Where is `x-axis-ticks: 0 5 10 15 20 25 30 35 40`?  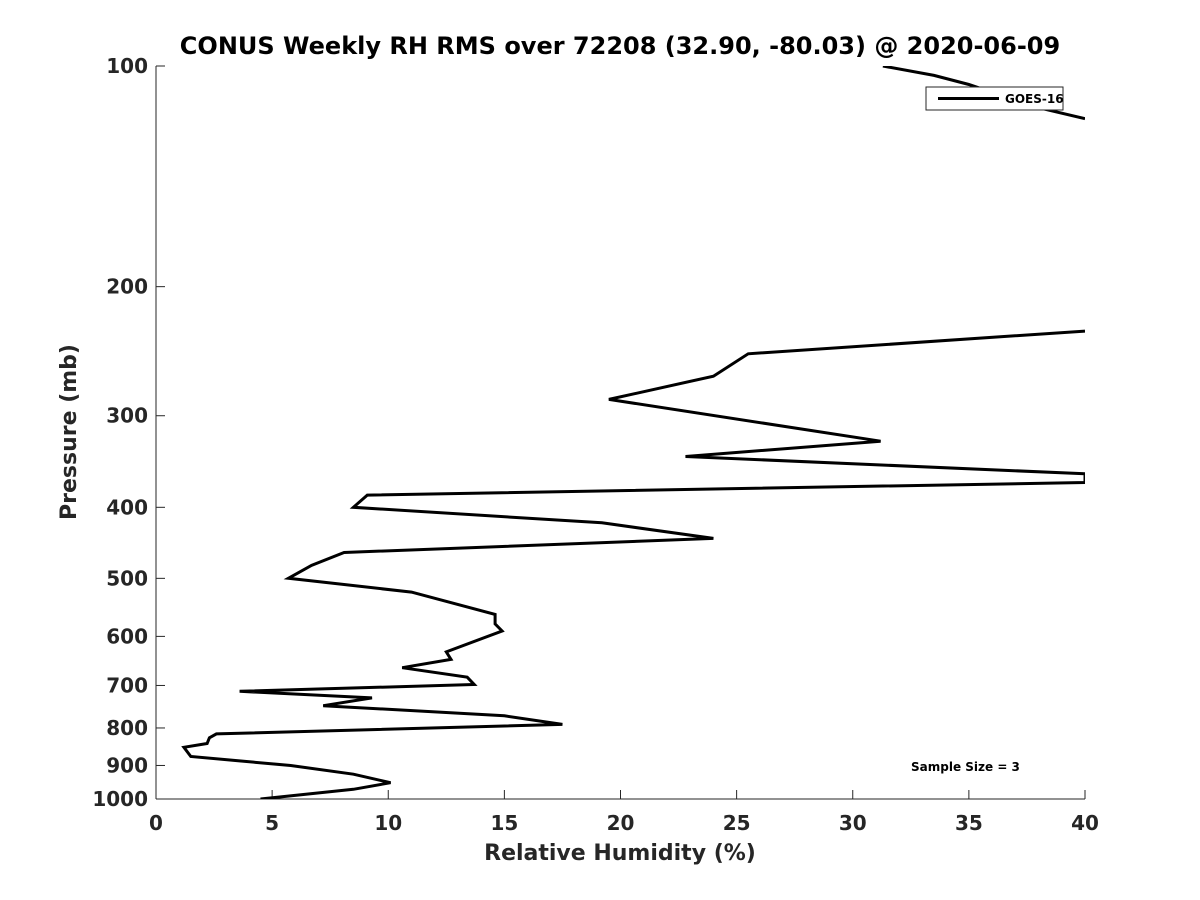
x-axis-ticks: 0 5 10 15 20 25 30 35 40 is located at coordinates (624, 812).